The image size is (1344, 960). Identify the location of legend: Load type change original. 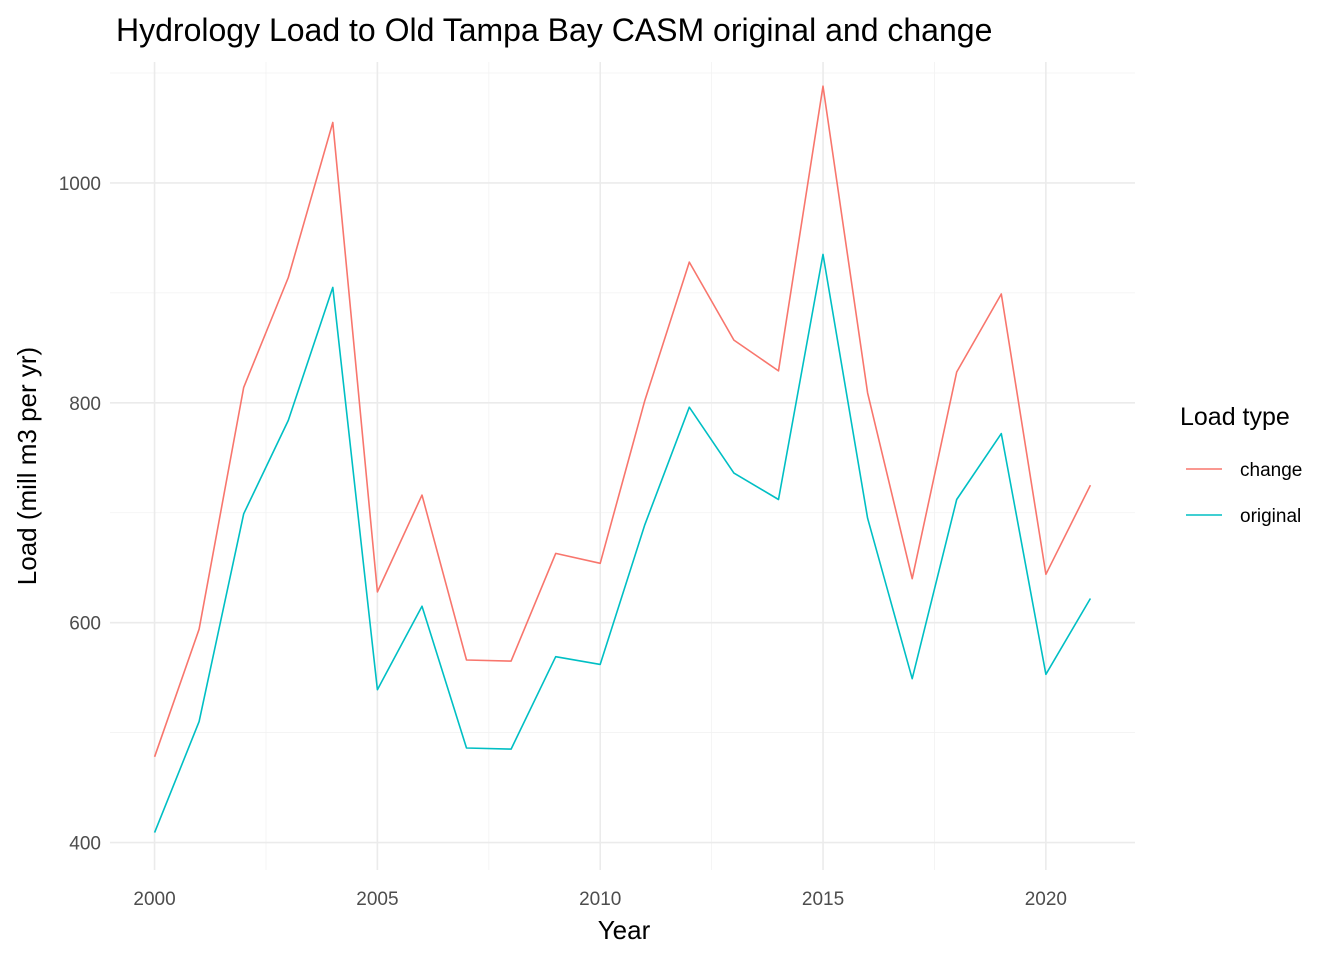
(1241, 465).